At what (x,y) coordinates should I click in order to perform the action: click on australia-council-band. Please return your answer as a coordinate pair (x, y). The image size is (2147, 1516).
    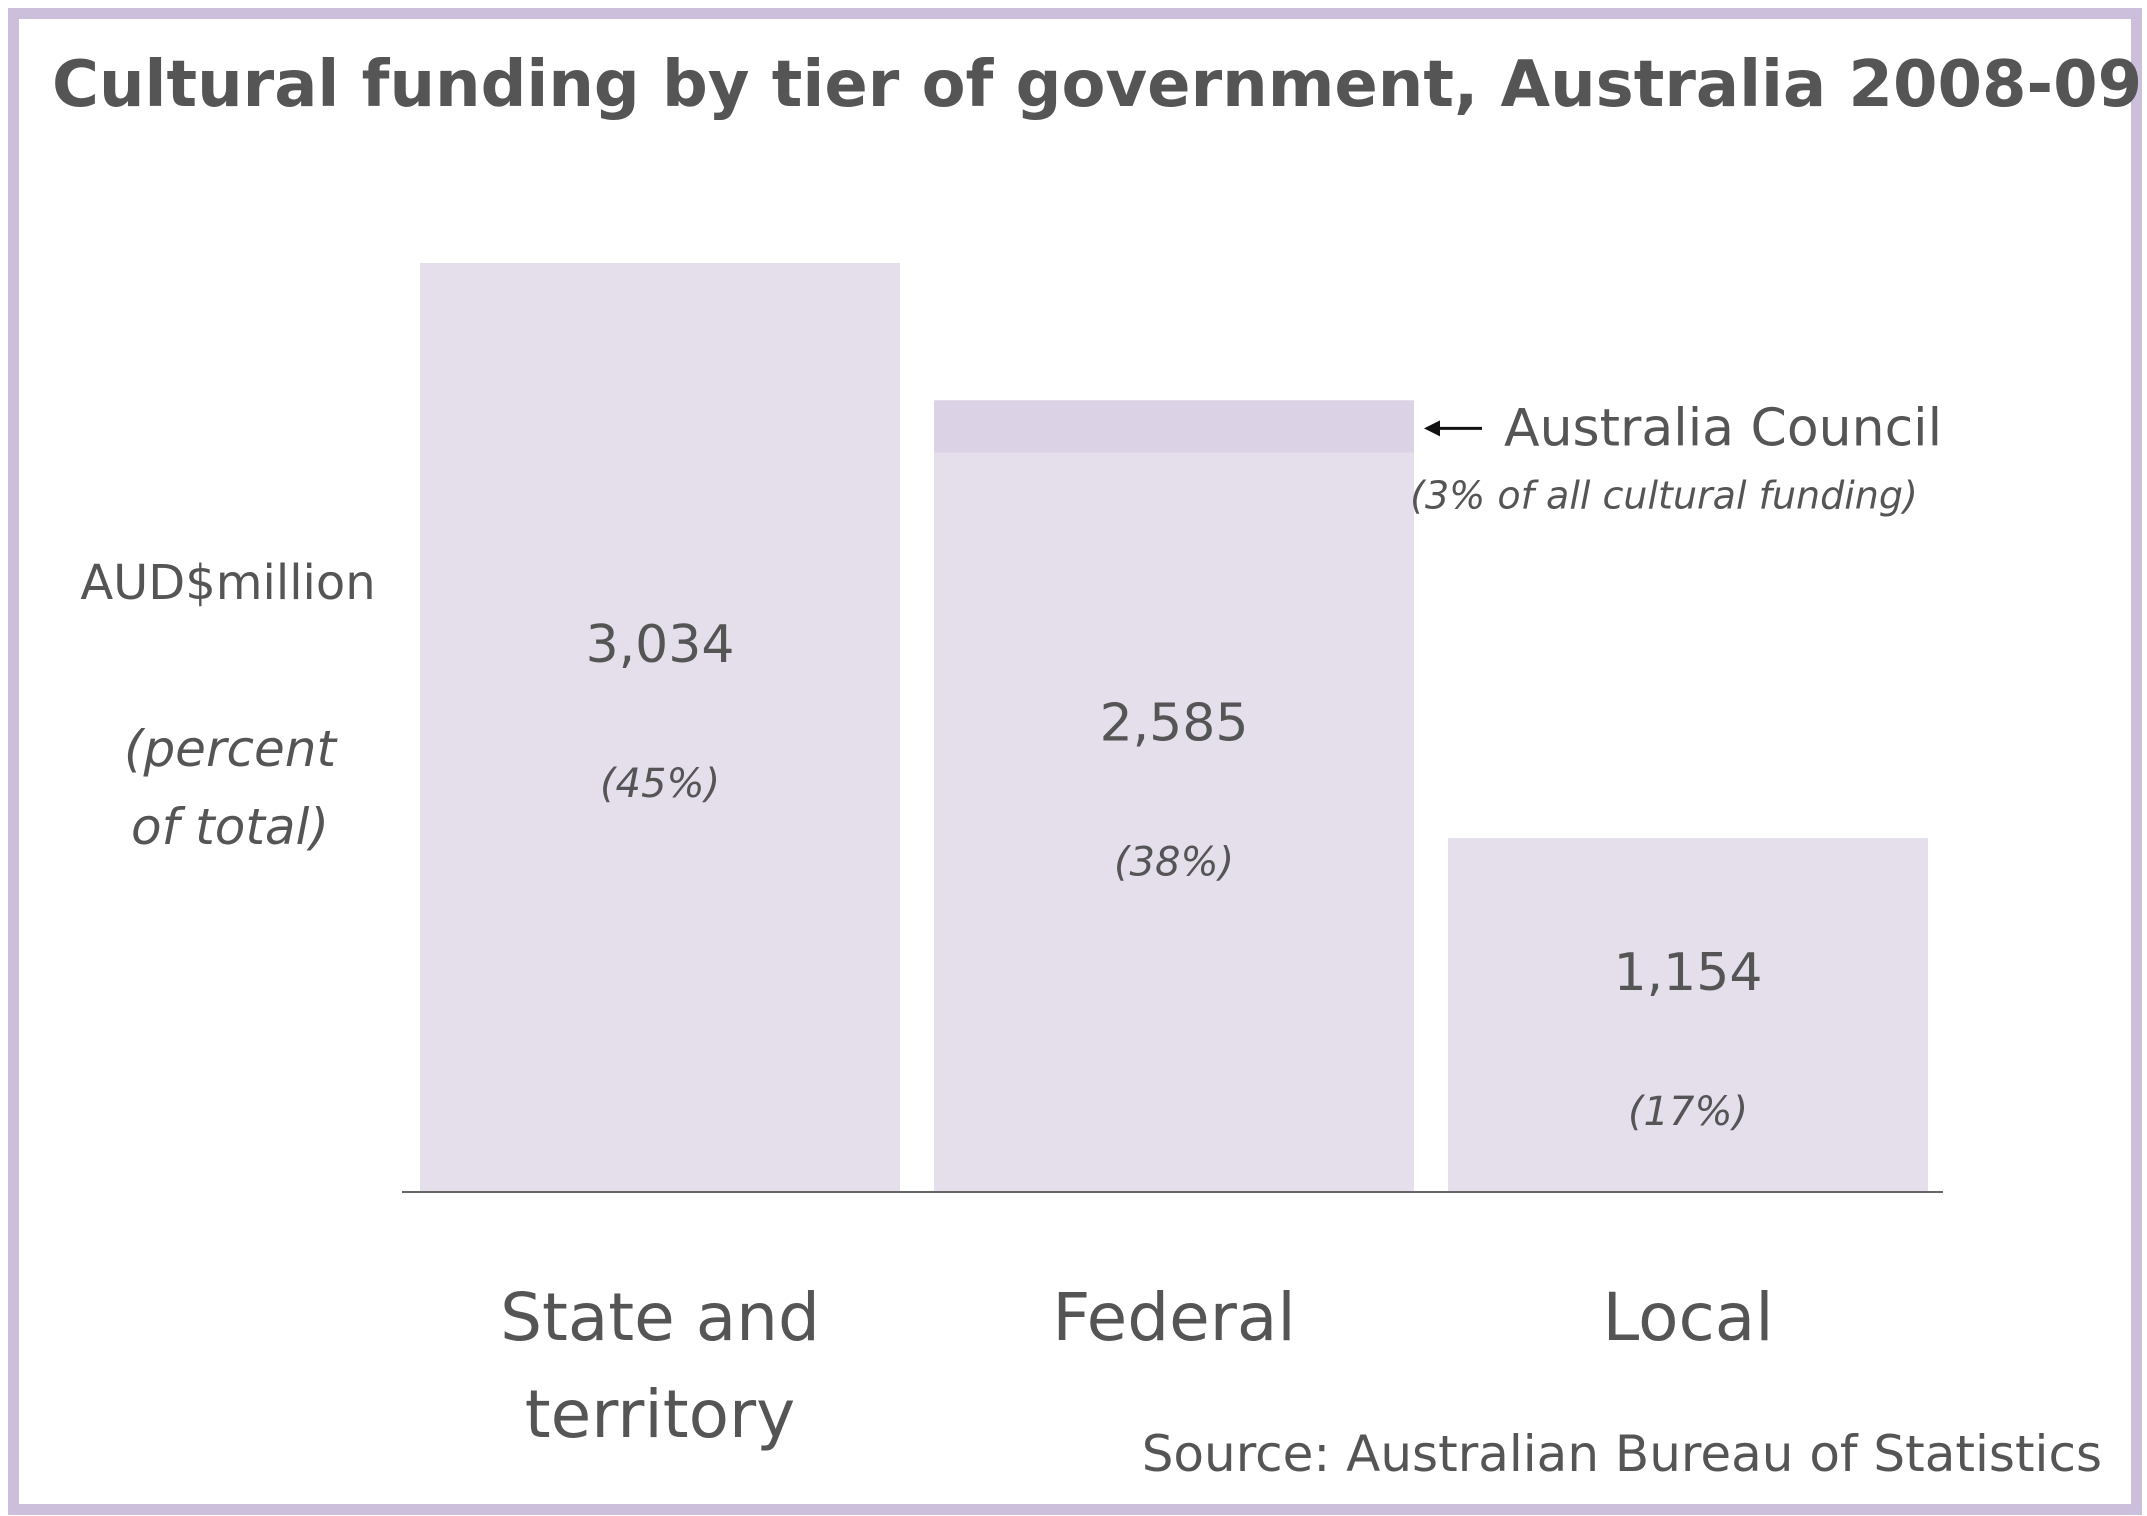
    Looking at the image, I should click on (1174, 426).